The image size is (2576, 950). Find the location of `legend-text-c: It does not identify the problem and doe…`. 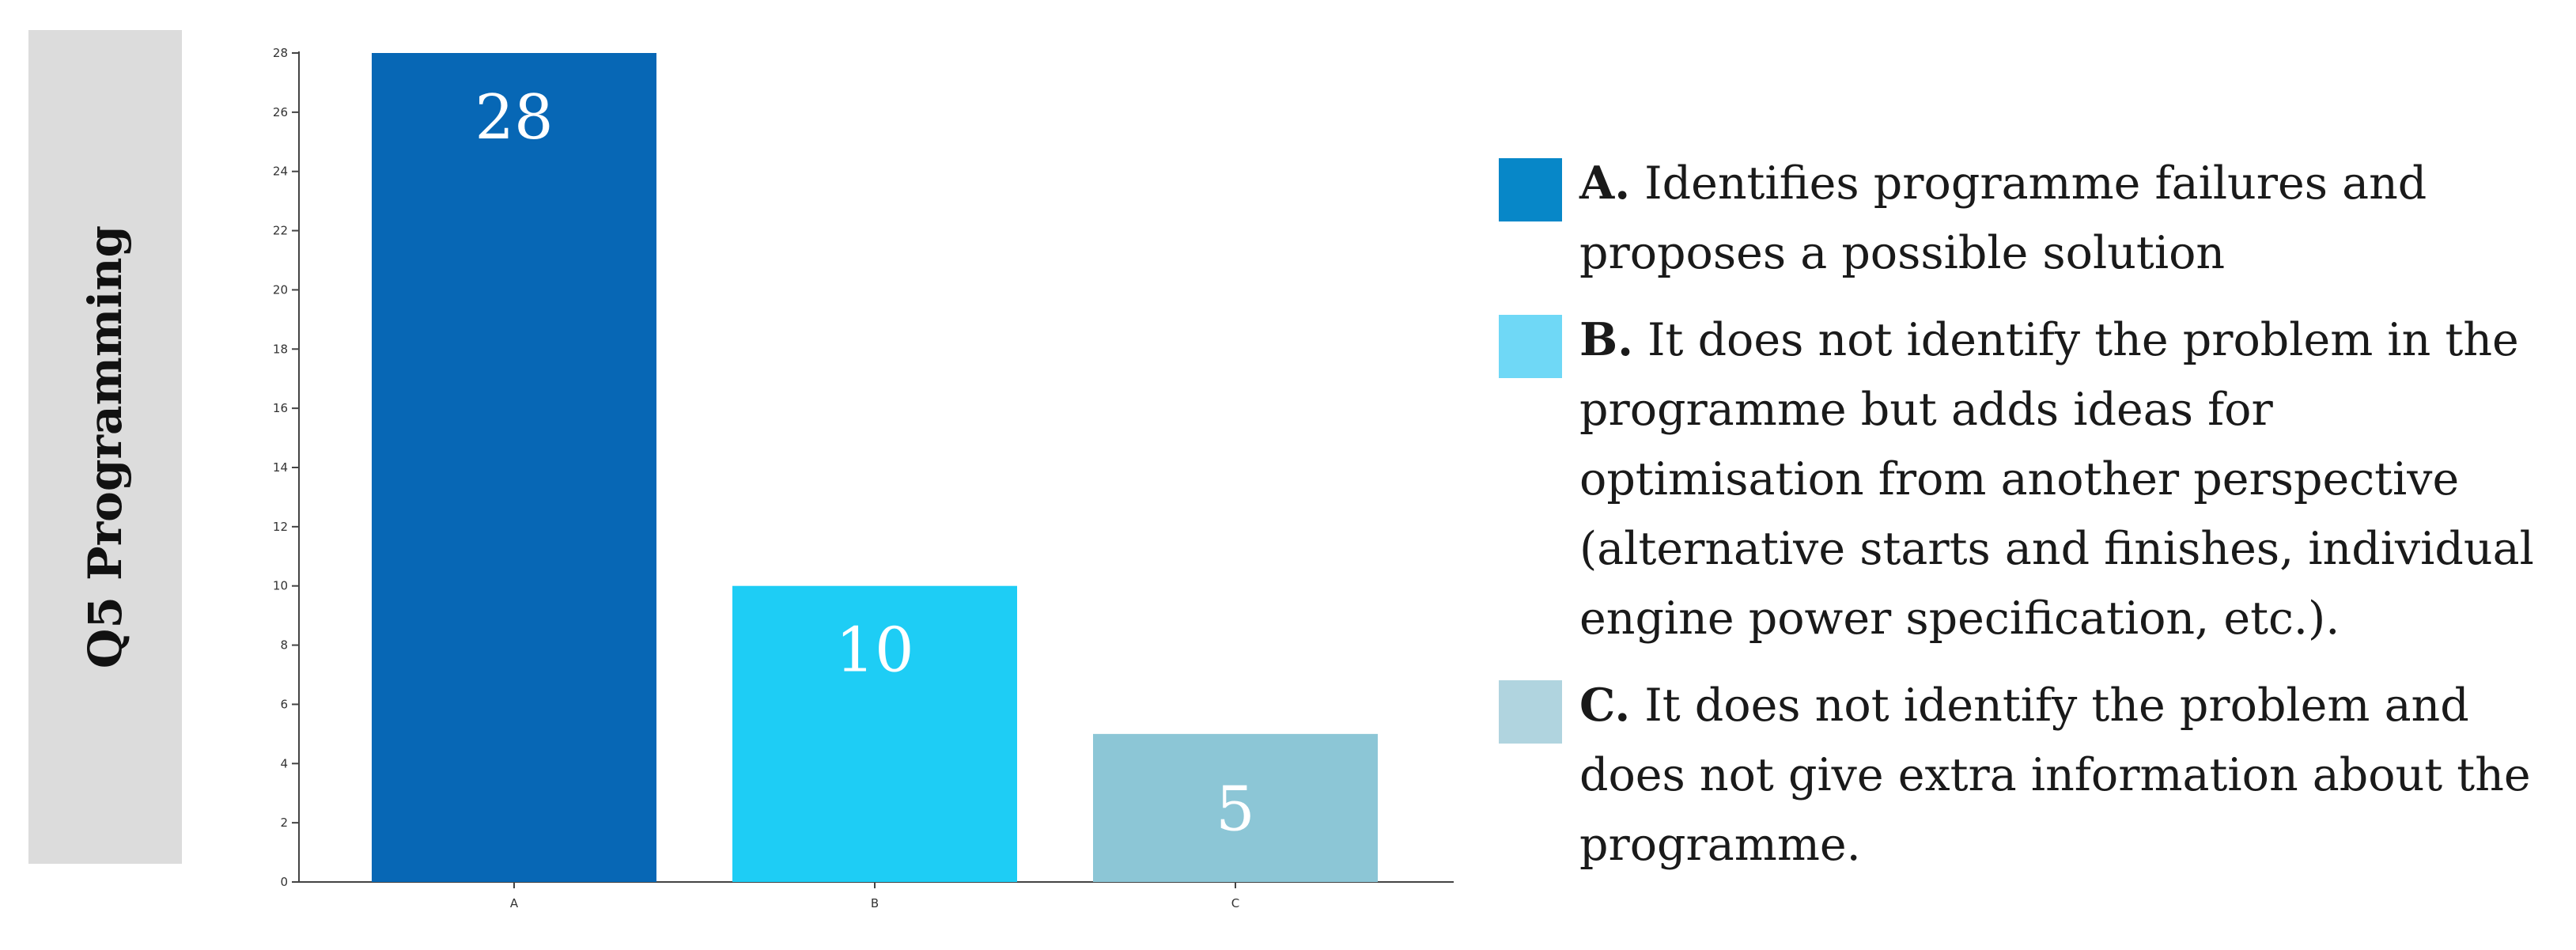

legend-text-c: It does not identify the problem and doe… is located at coordinates (2055, 775).